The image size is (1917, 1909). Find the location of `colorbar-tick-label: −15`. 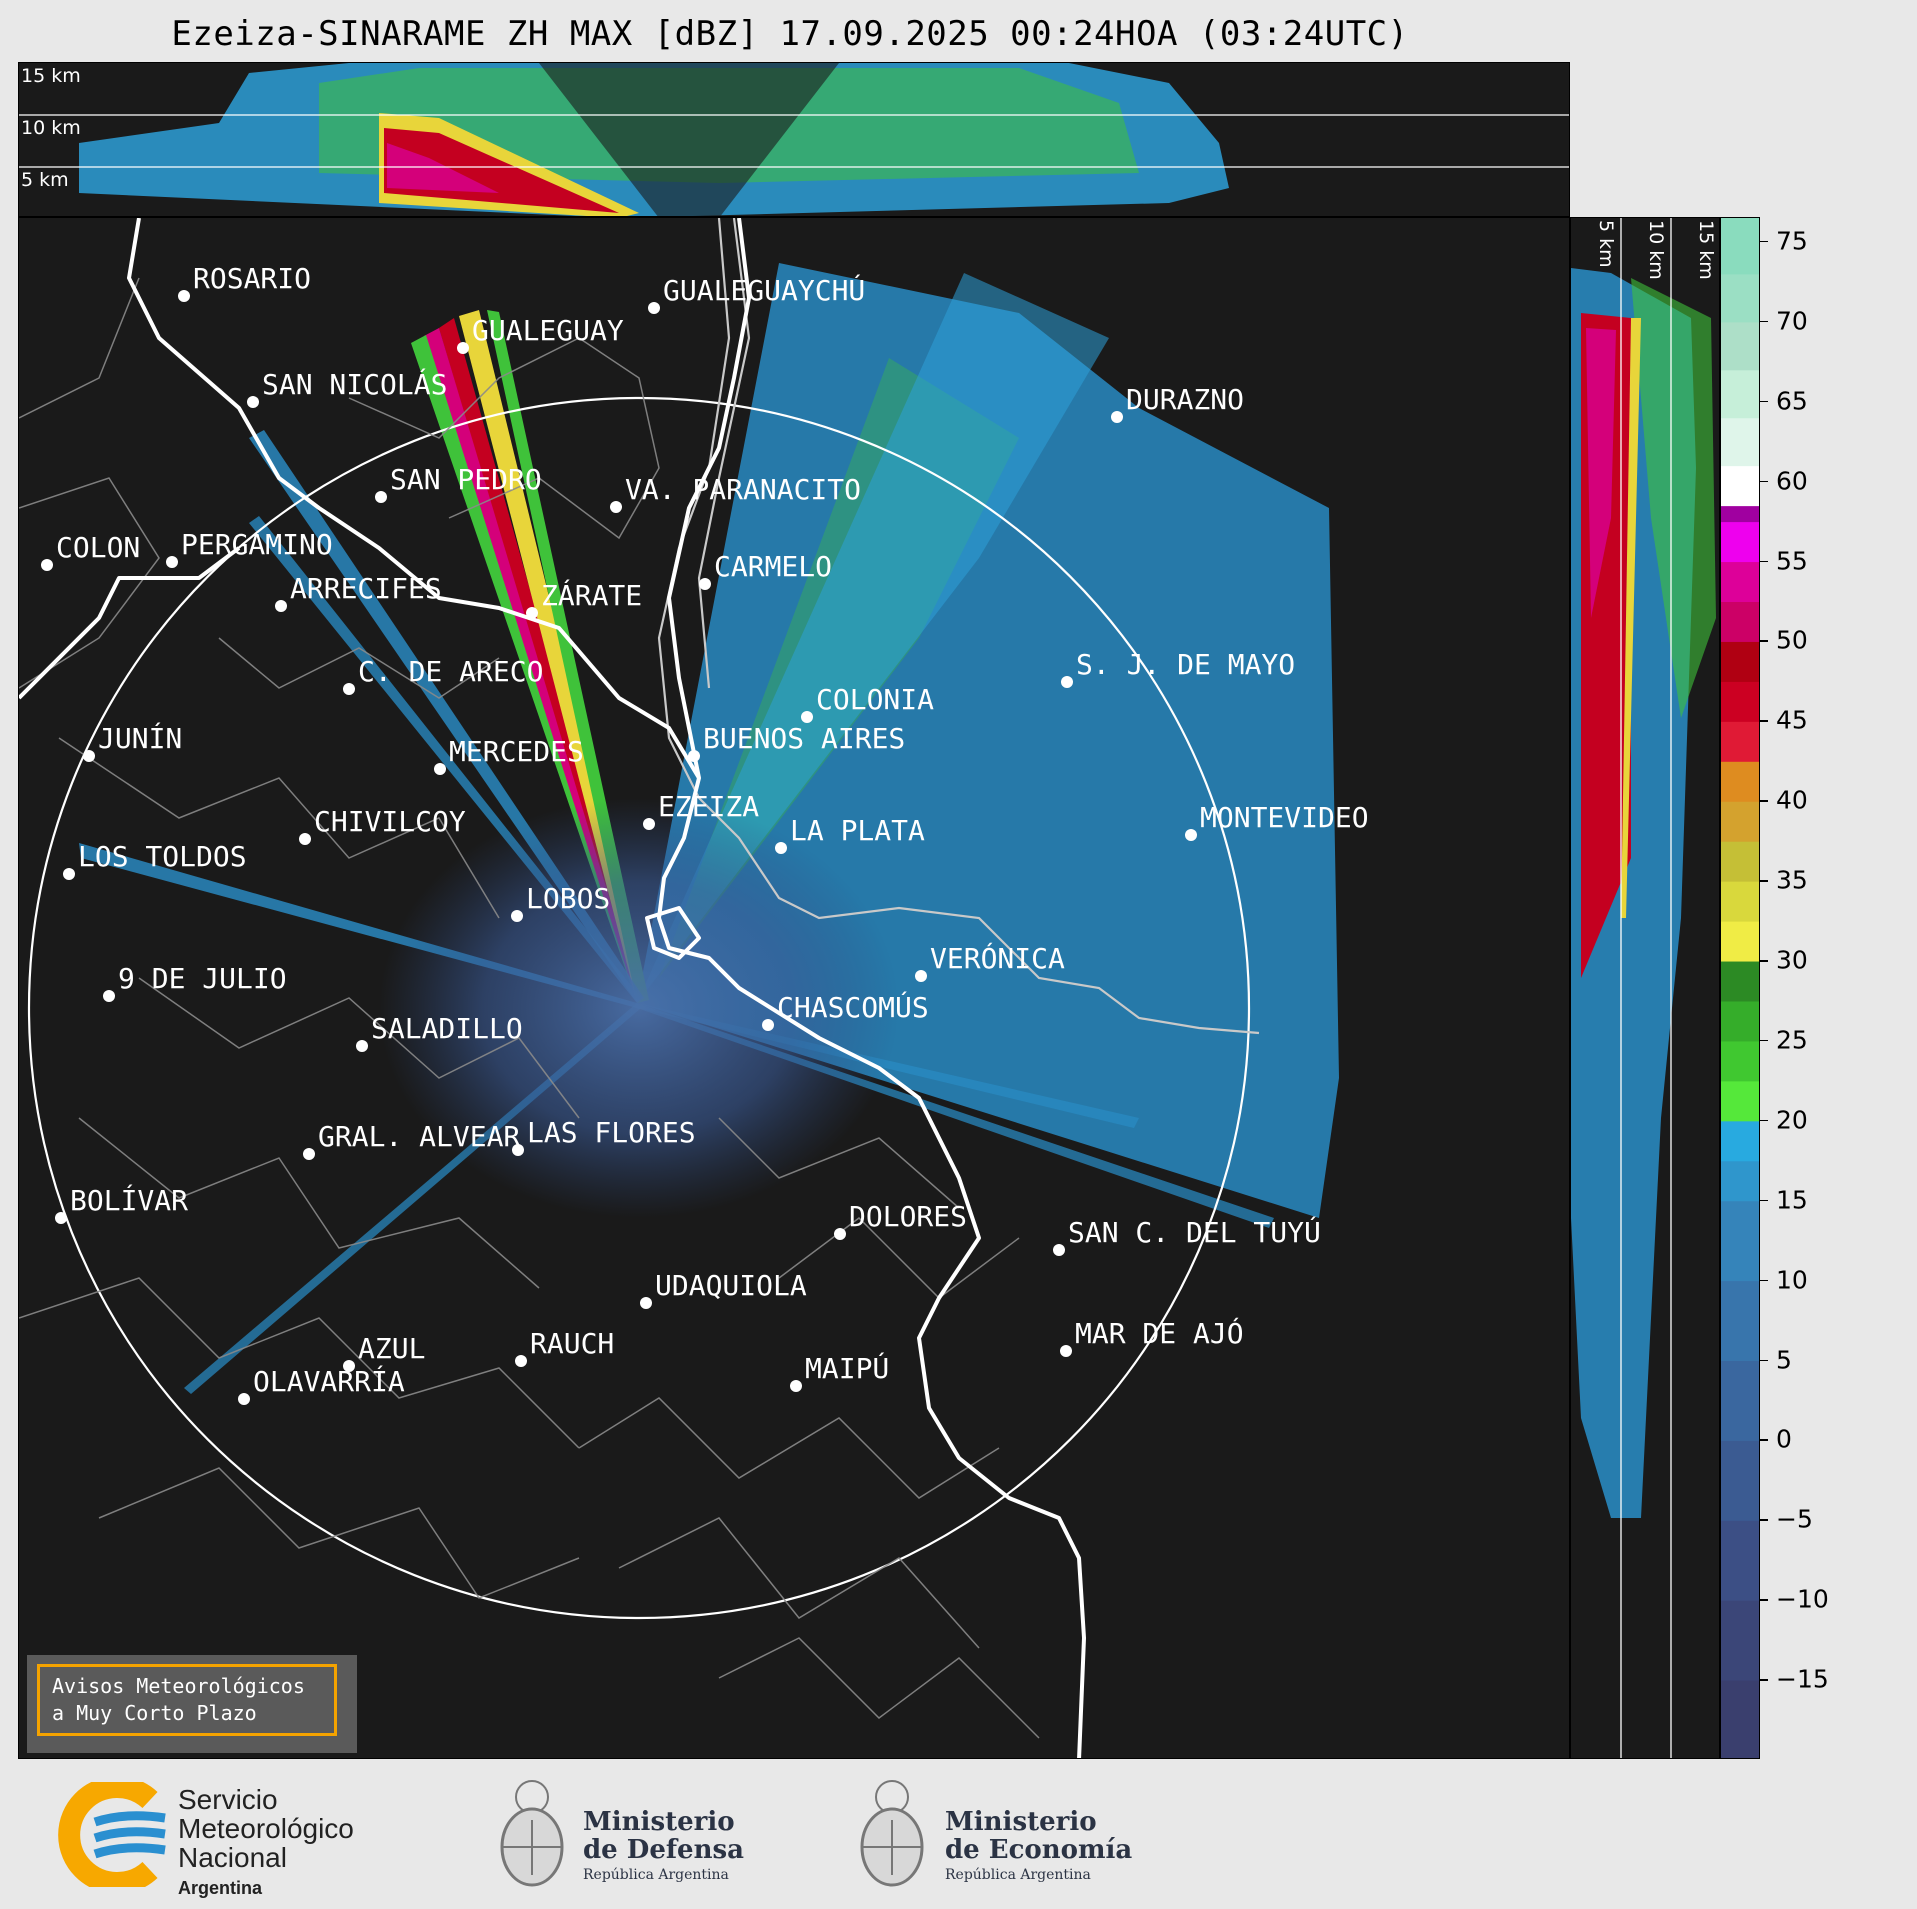

colorbar-tick-label: −15 is located at coordinates (1802, 1679).